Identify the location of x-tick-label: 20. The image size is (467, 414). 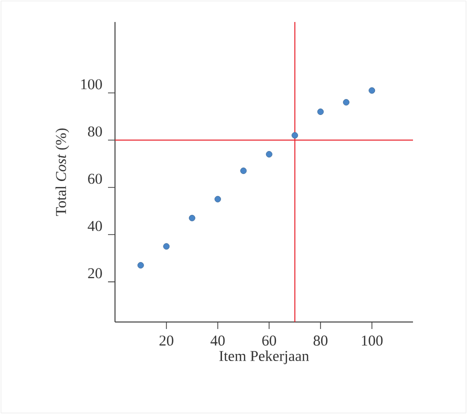
(167, 341).